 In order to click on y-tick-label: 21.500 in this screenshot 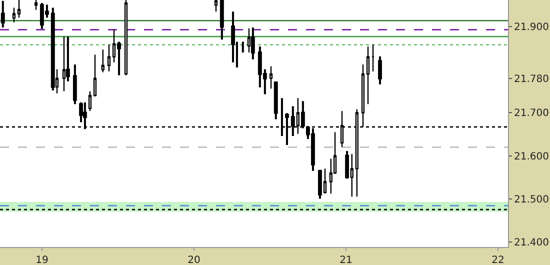, I will do `click(531, 200)`.